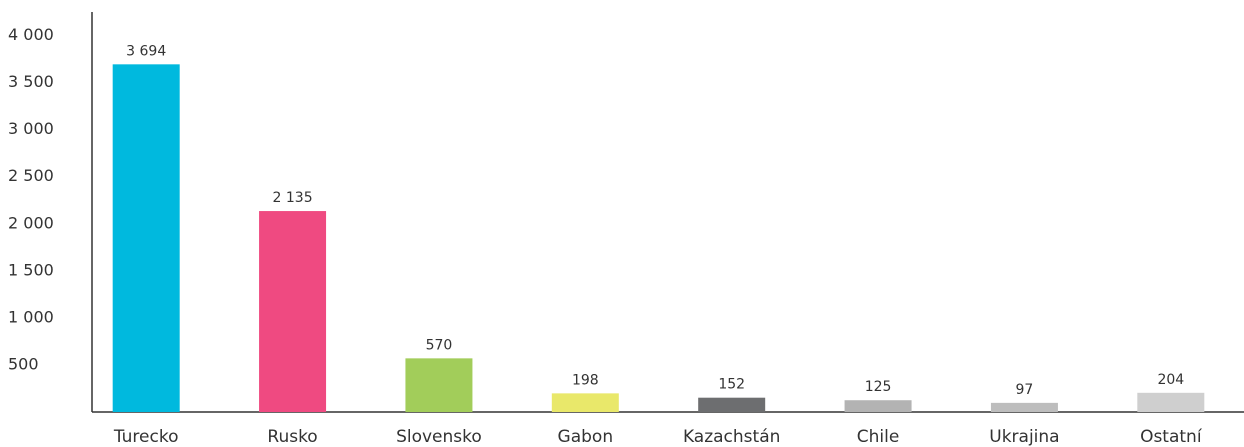 This screenshot has height=447, width=1244. Describe the element at coordinates (31, 316) in the screenshot. I see `y-tick-label: 1 000` at that location.